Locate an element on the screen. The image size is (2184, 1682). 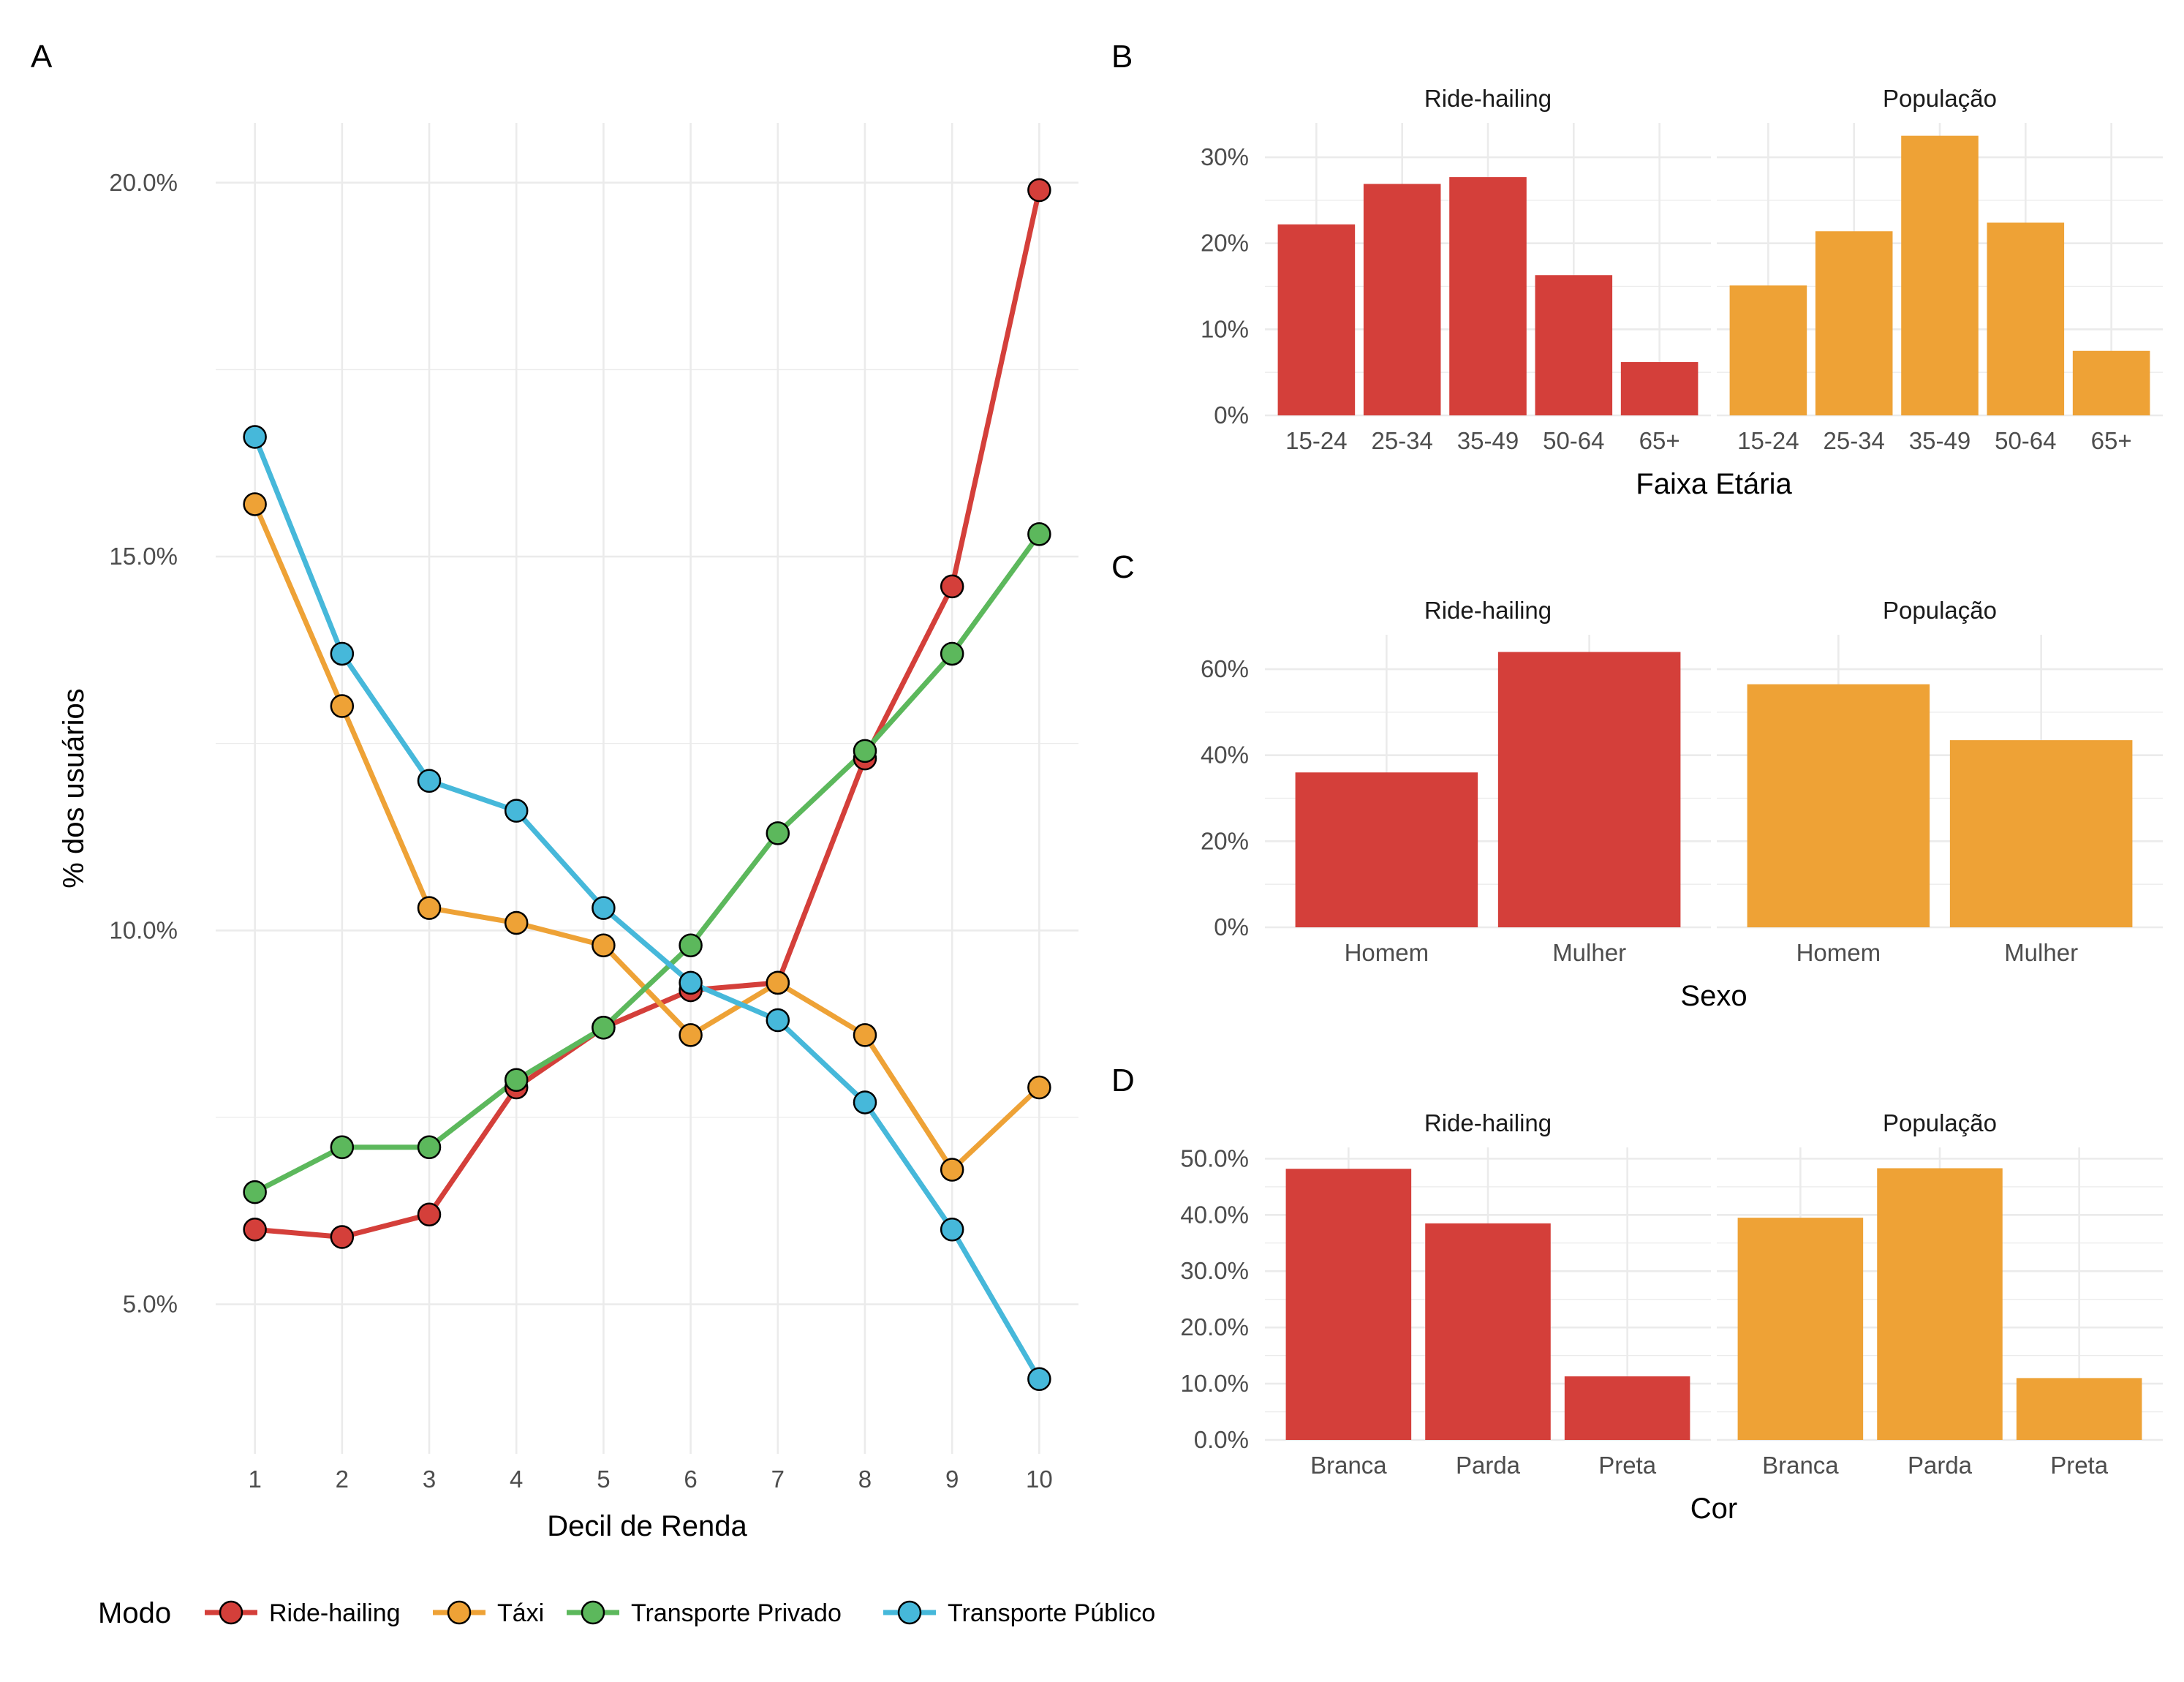
y-tick-label: 30% is located at coordinates (1225, 156).